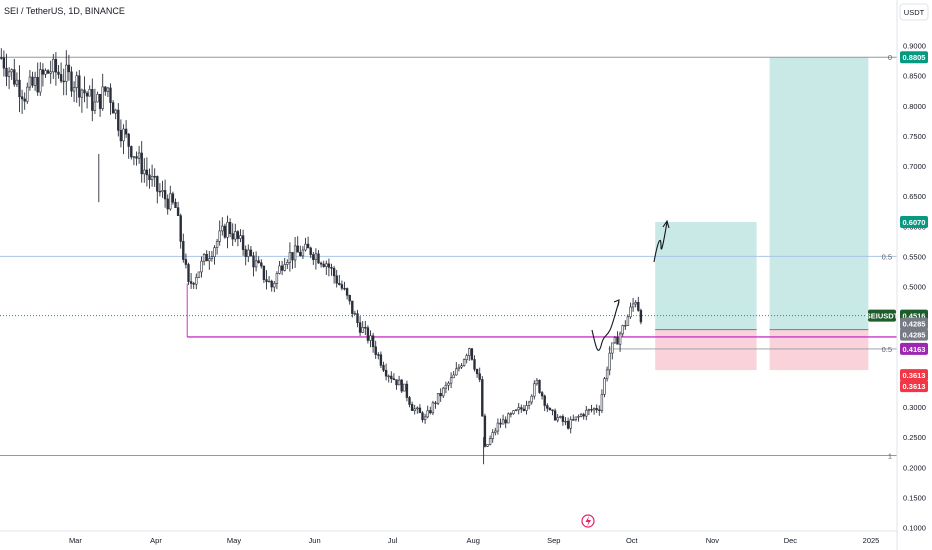  I want to click on currency-label: USDT, so click(914, 12).